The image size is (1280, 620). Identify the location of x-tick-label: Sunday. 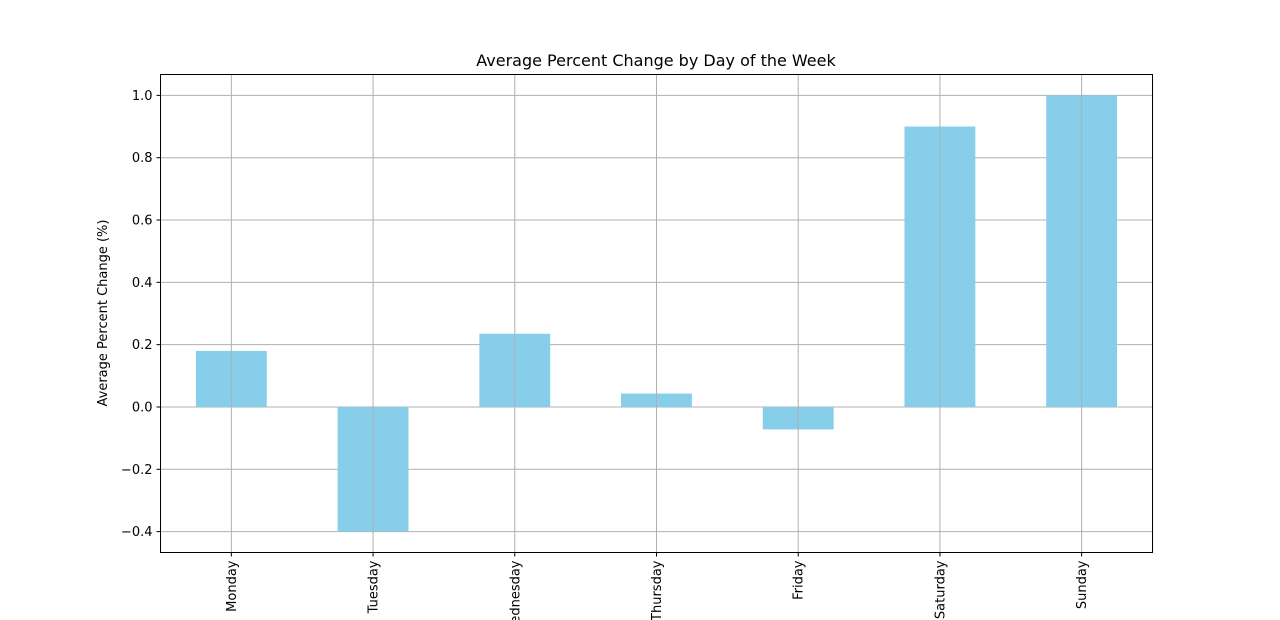
(1082, 584).